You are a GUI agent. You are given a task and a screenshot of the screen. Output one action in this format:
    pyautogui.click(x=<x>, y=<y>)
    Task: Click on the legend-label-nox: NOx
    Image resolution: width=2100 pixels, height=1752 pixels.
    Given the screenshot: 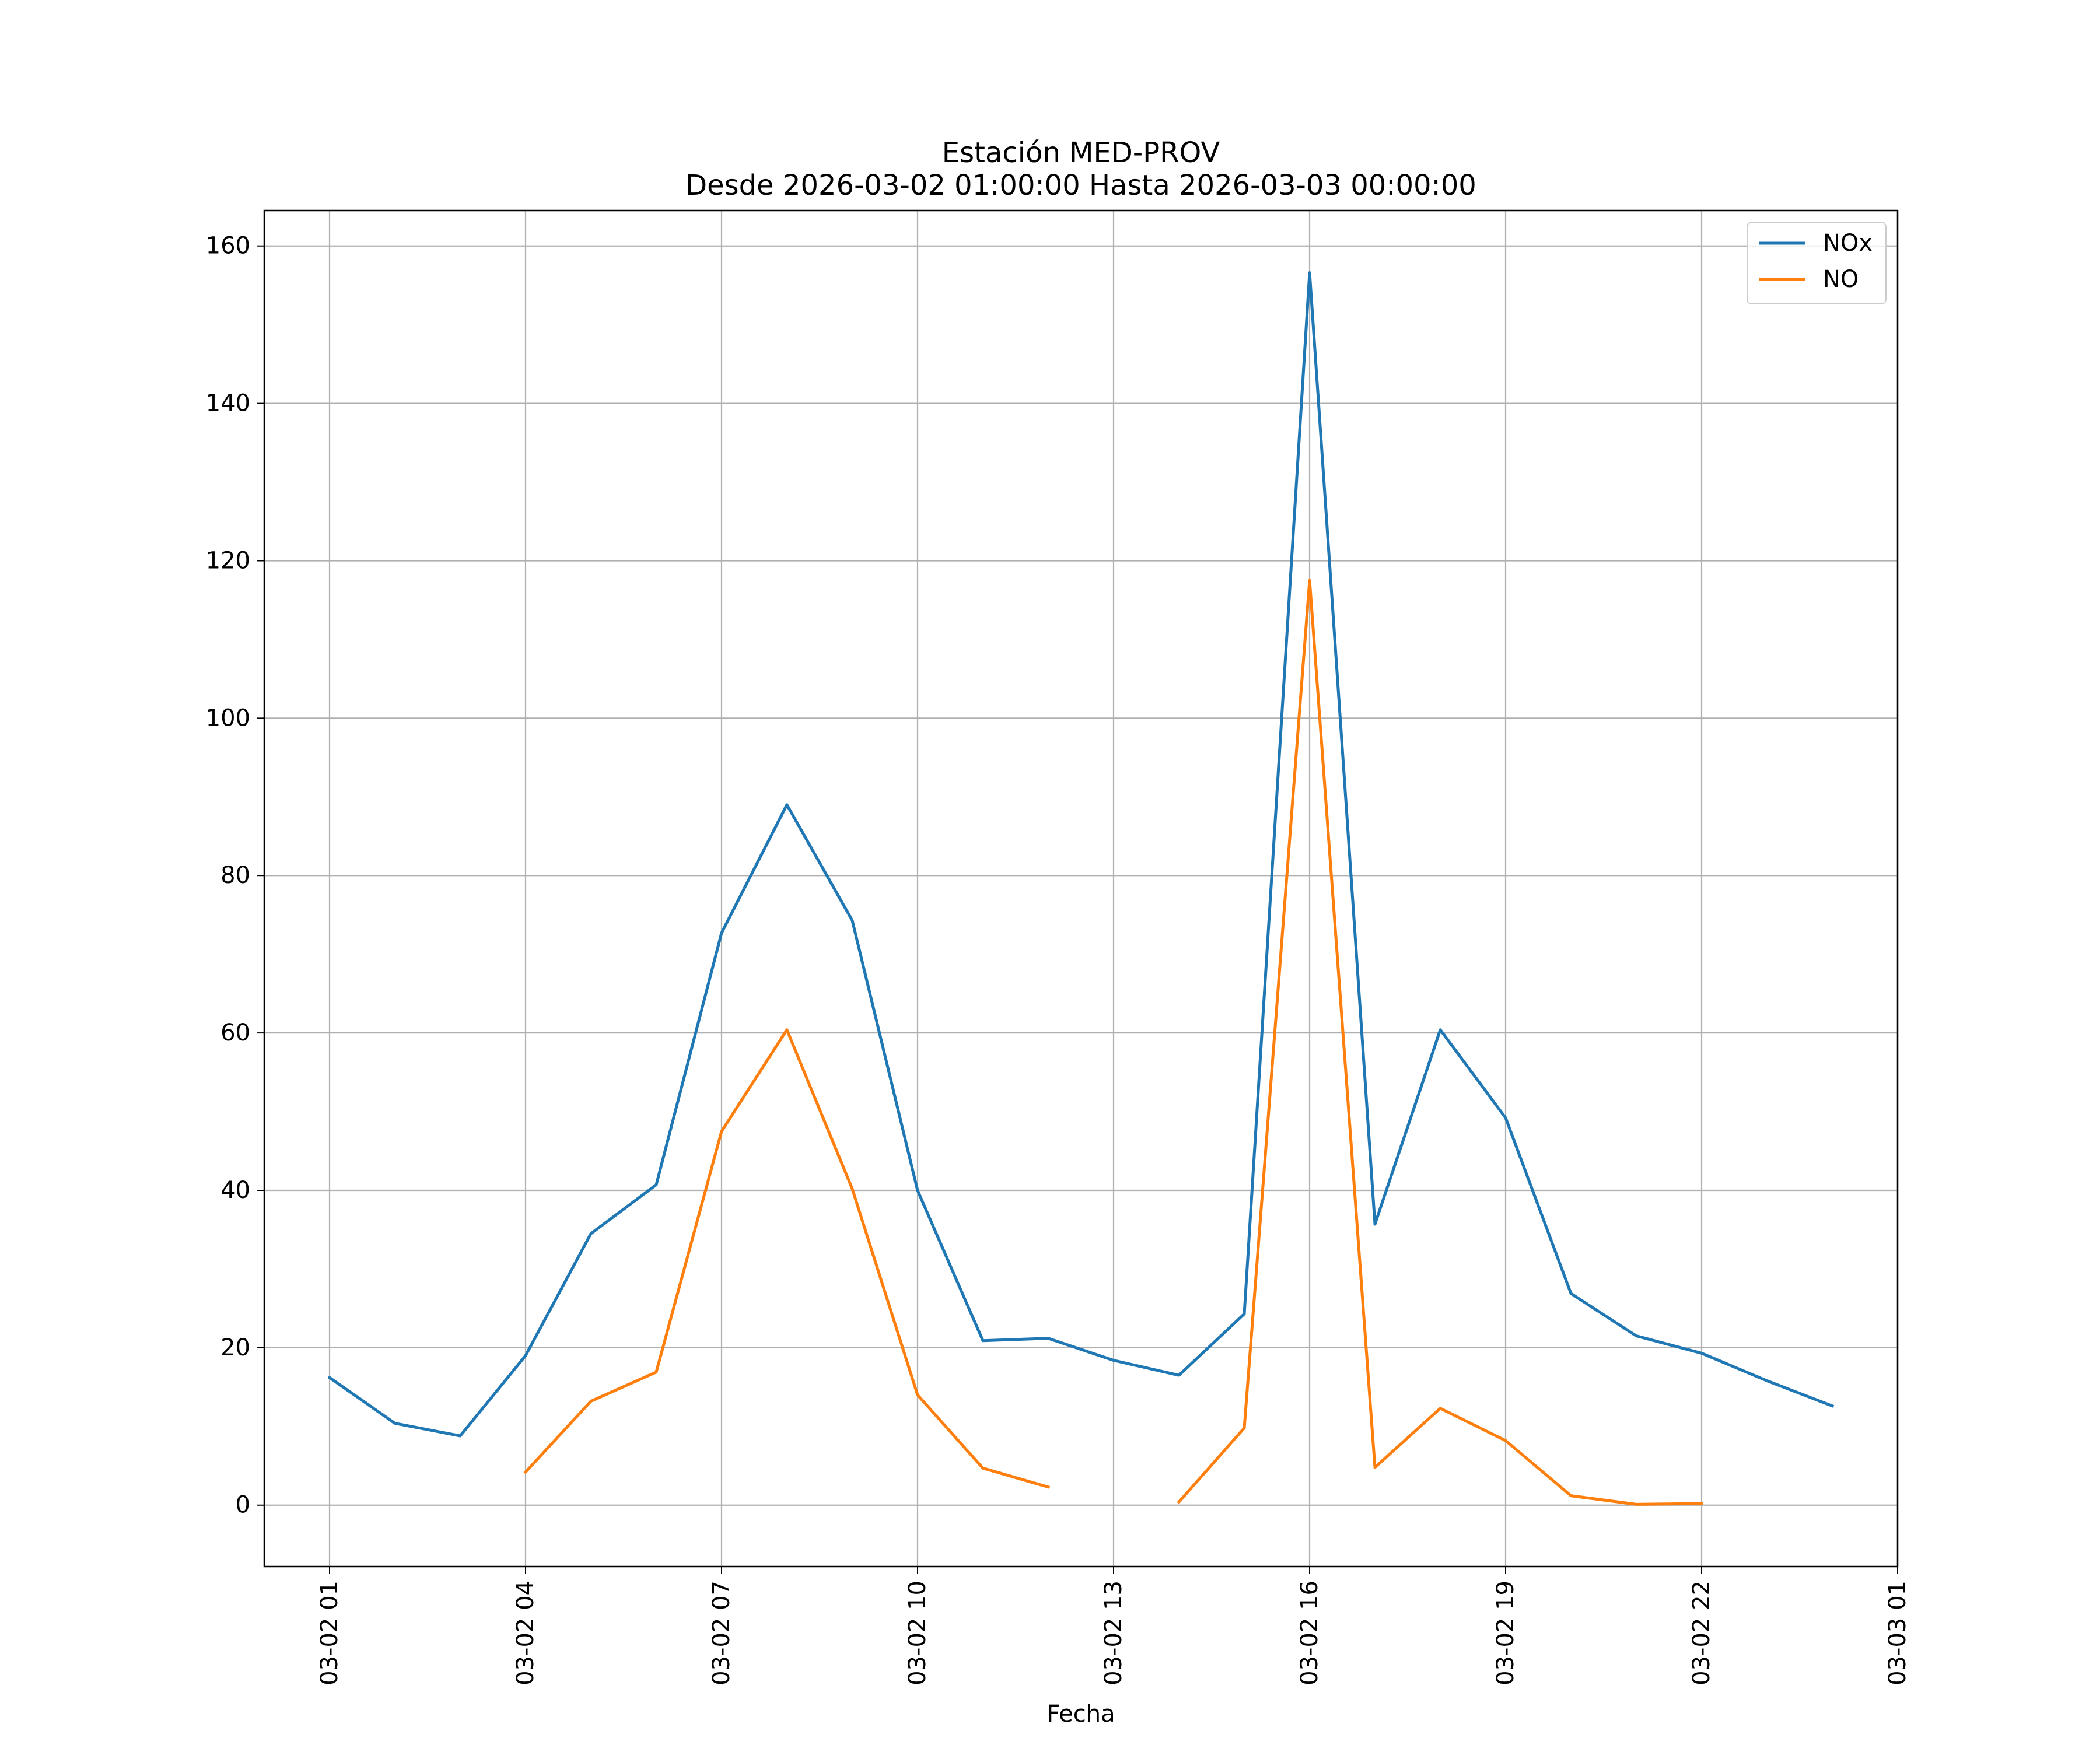 What is the action you would take?
    pyautogui.click(x=1848, y=243)
    